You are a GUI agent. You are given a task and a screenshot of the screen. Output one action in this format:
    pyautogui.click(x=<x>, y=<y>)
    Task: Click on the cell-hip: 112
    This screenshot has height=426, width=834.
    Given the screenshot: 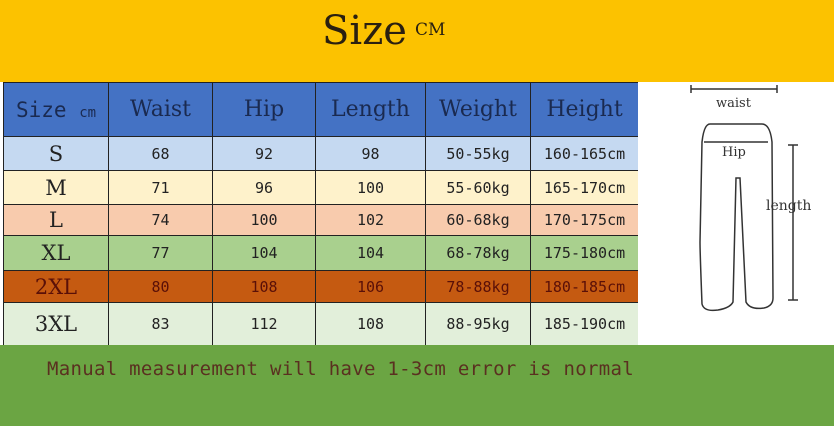 What is the action you would take?
    pyautogui.click(x=264, y=324)
    